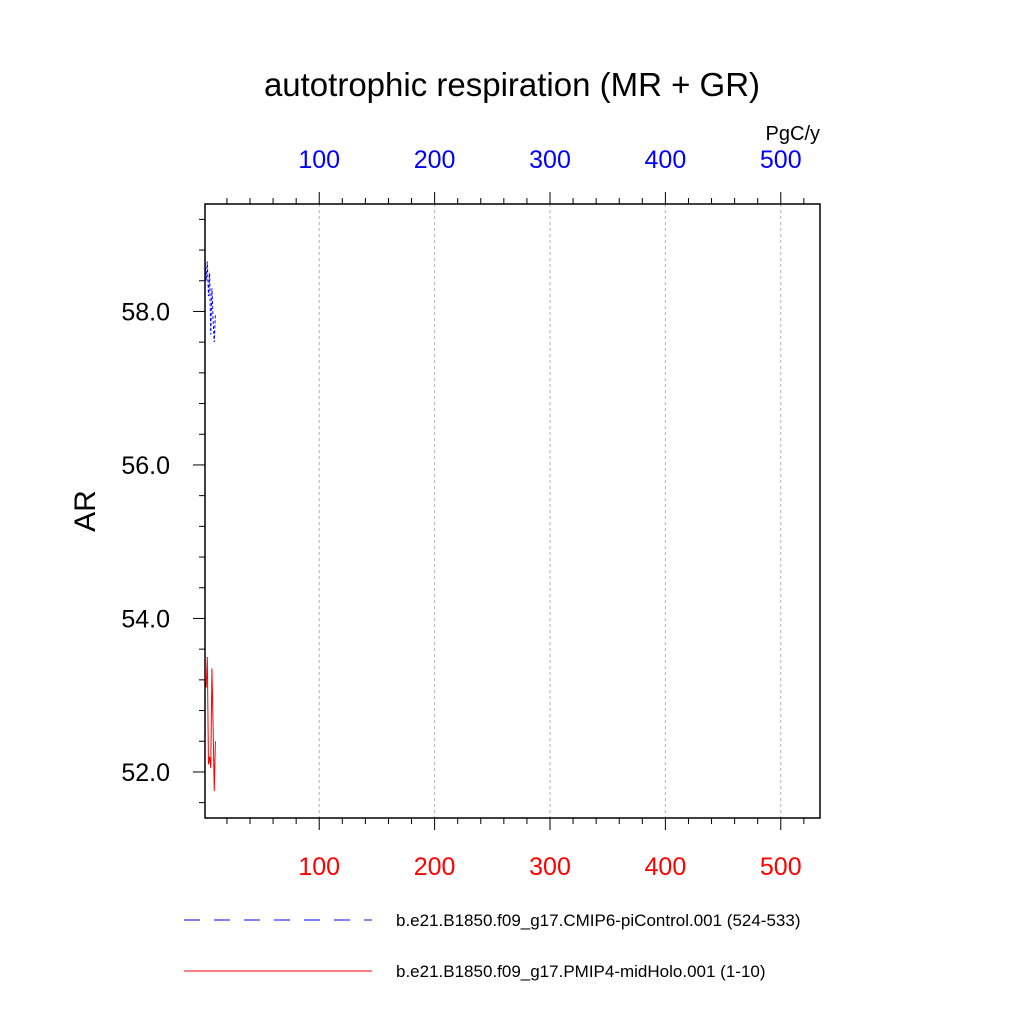  Describe the element at coordinates (145, 312) in the screenshot. I see `y-tick-label: 58.0` at that location.